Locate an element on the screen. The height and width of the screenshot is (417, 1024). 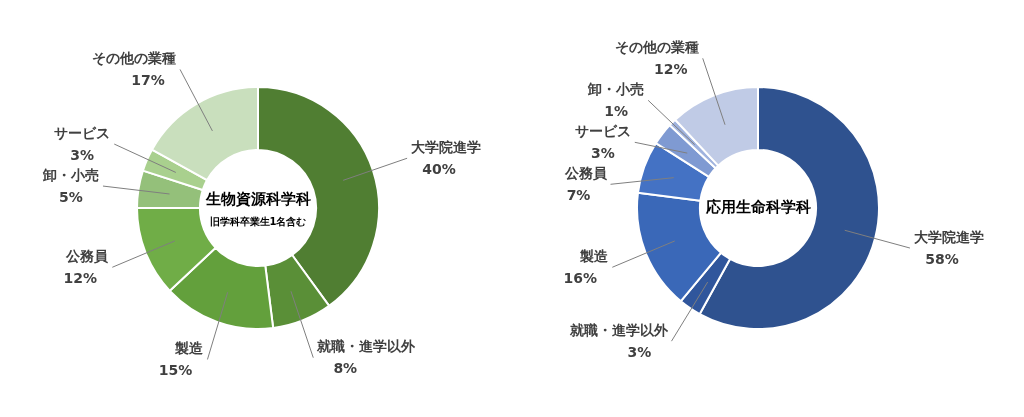
data-label: 5% is located at coordinates (71, 196).